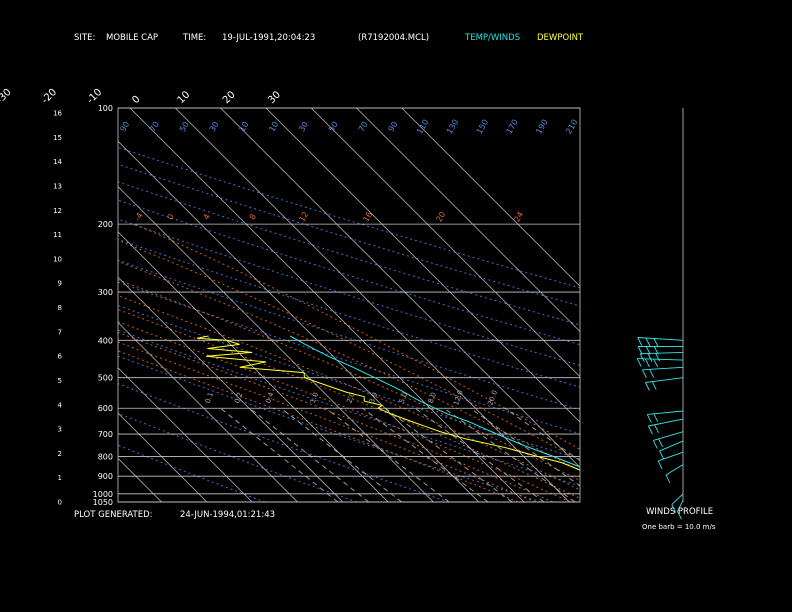 The width and height of the screenshot is (792, 612). Describe the element at coordinates (57, 162) in the screenshot. I see `height-tick-label: 14` at that location.